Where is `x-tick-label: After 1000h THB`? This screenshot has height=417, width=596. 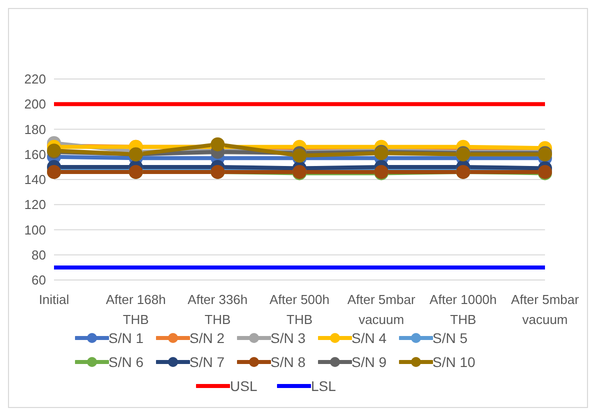
x-tick-label: After 1000h THB is located at coordinates (463, 309).